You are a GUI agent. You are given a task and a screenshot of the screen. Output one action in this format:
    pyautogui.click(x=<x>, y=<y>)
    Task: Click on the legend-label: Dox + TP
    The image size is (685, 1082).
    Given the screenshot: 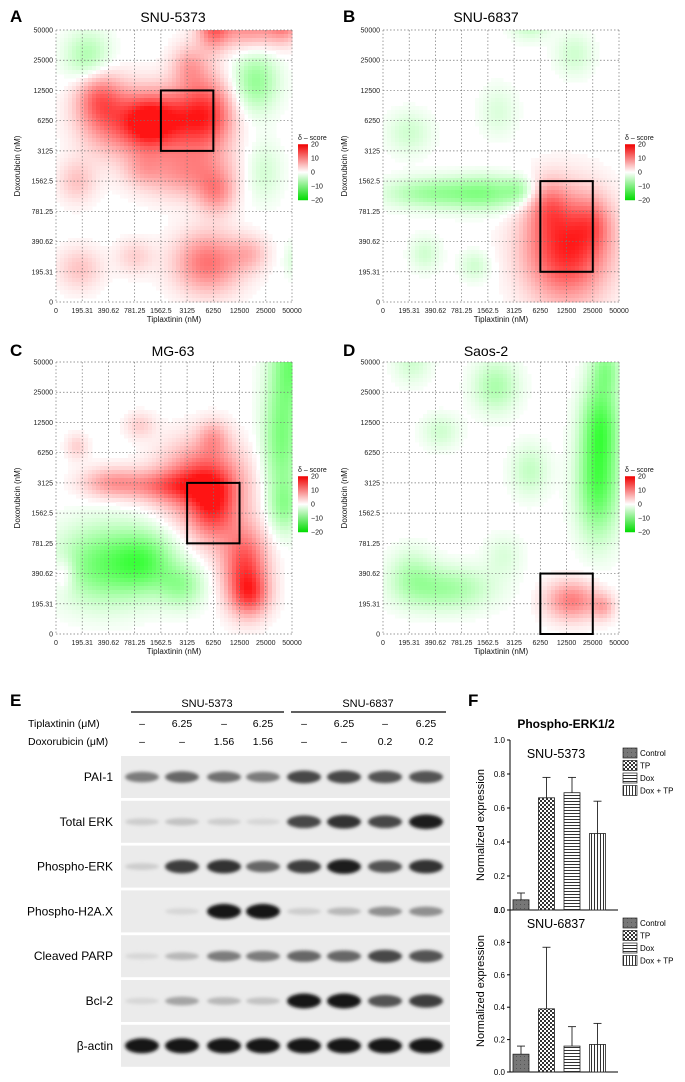 What is the action you would take?
    pyautogui.click(x=656, y=961)
    